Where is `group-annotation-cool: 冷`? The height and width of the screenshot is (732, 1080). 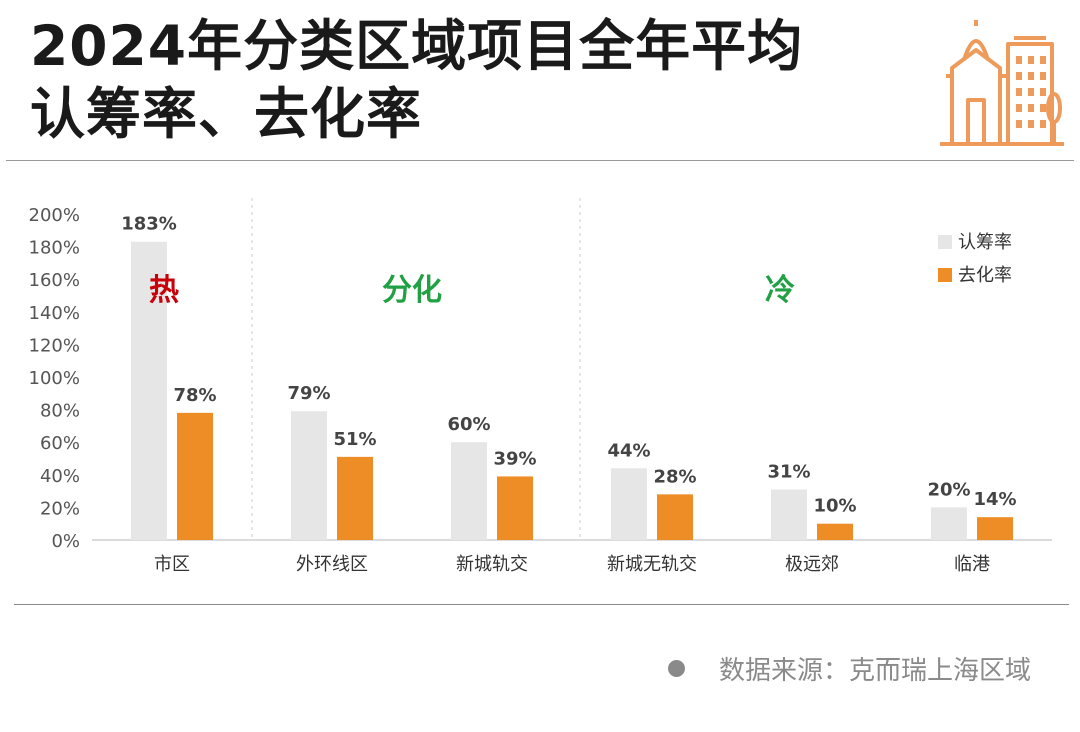 group-annotation-cool: 冷 is located at coordinates (780, 290).